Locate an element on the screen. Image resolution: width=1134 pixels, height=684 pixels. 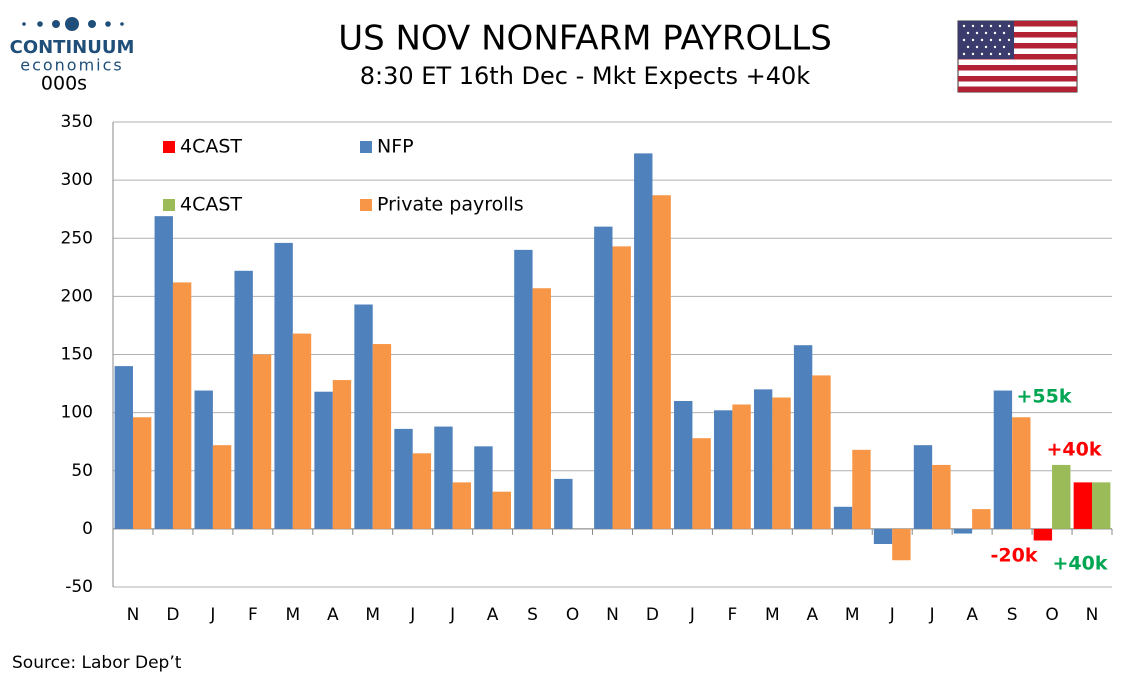
y-tick-label: -50 is located at coordinates (79, 587).